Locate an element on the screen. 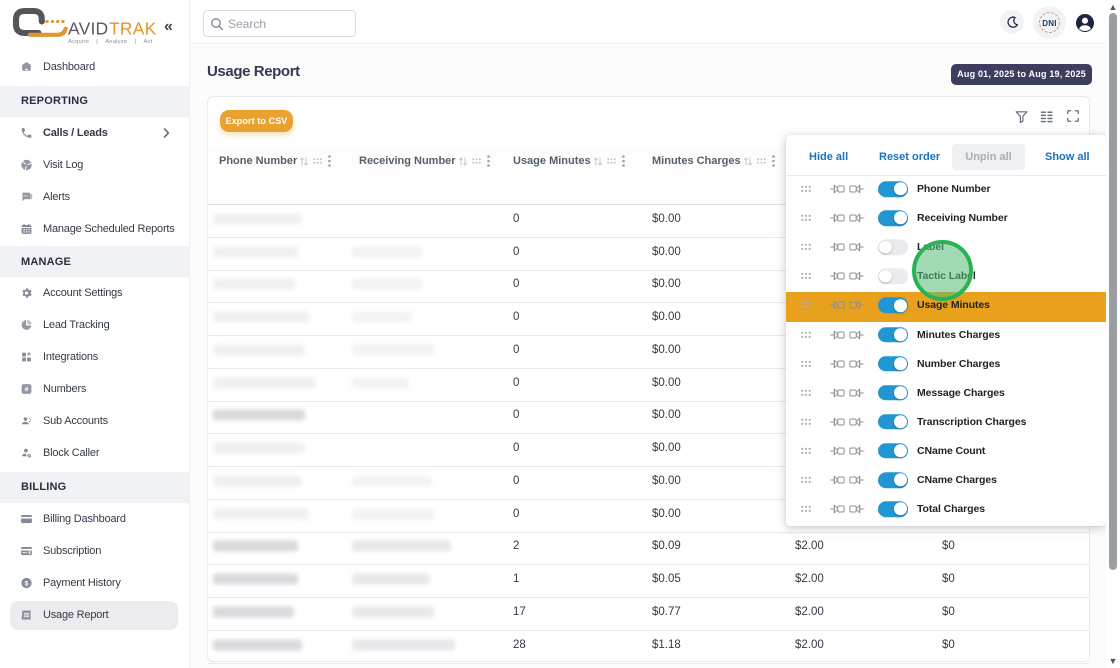  svg-text: TRAK is located at coordinates (133, 29).